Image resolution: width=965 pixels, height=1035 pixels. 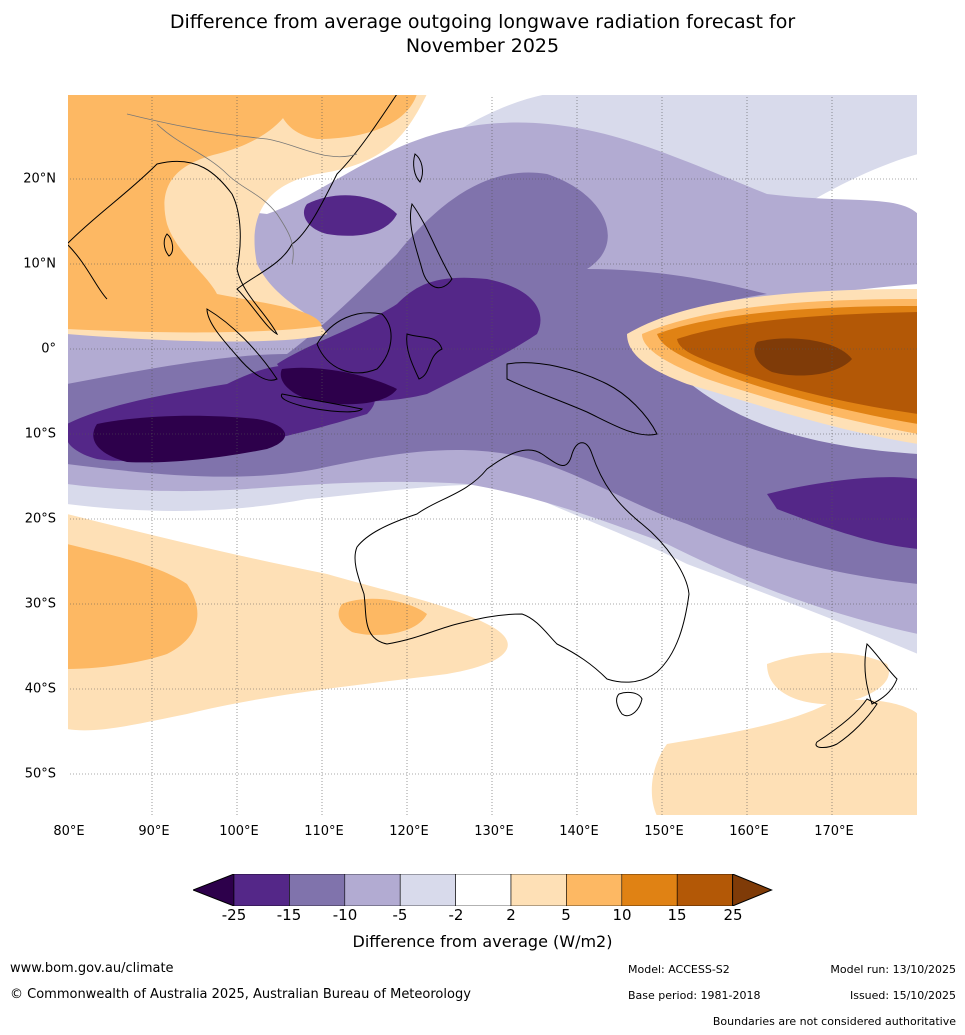 I want to click on anomaly-band-orange-australia, so click(x=382, y=616).